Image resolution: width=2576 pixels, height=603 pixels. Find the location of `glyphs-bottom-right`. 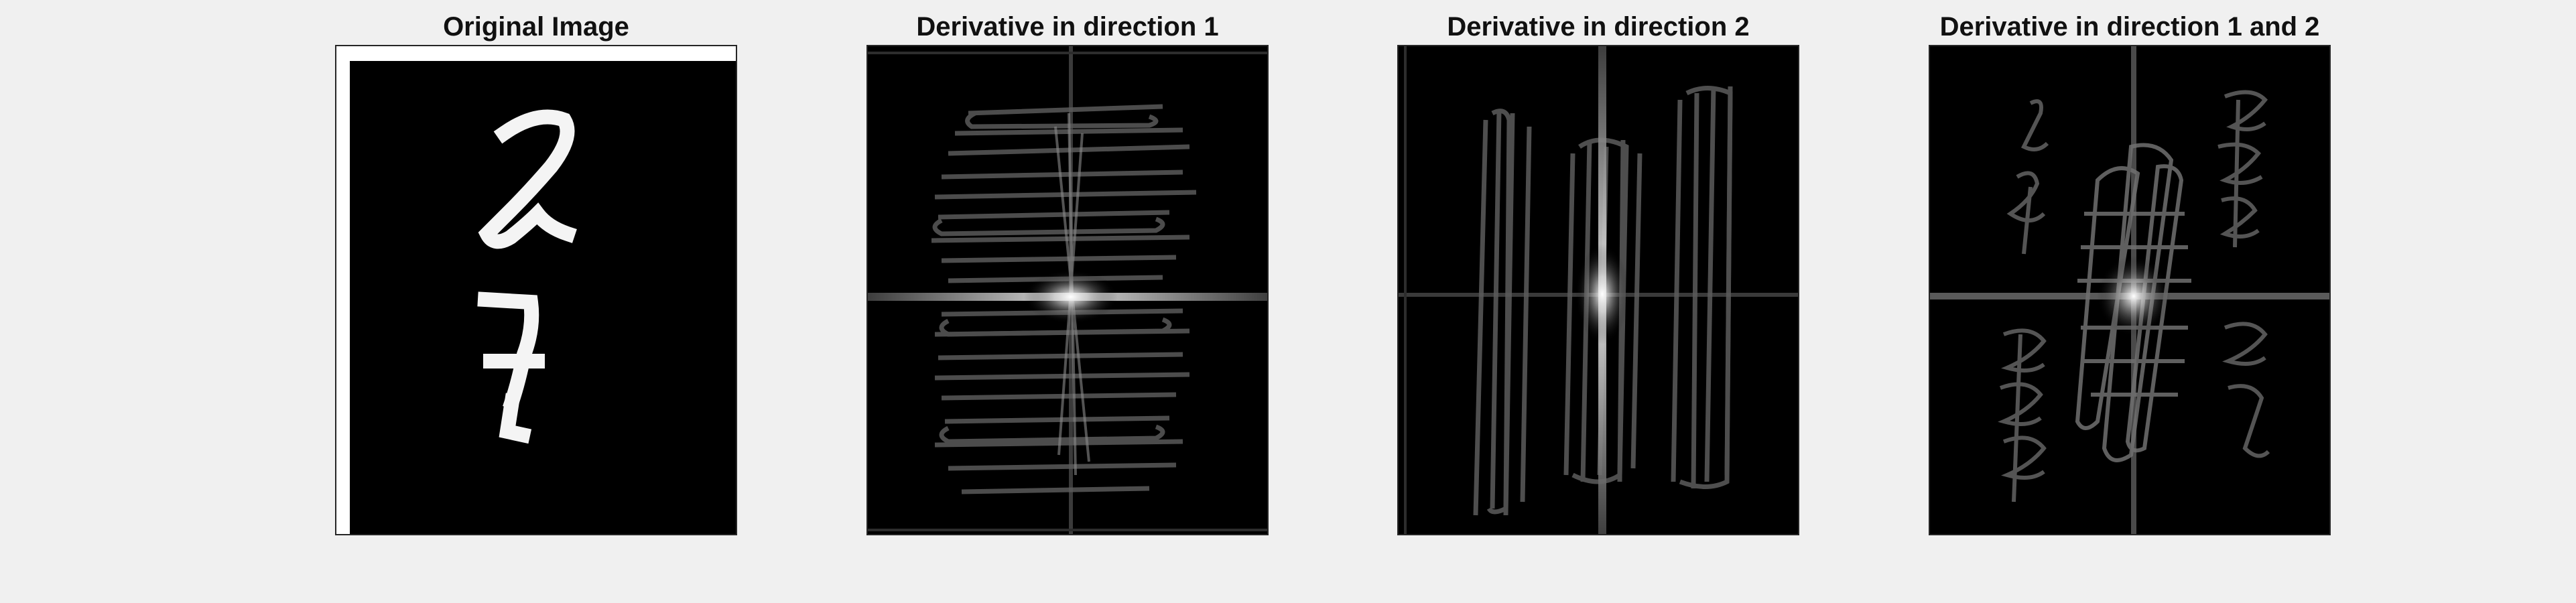

glyphs-bottom-right is located at coordinates (2246, 390).